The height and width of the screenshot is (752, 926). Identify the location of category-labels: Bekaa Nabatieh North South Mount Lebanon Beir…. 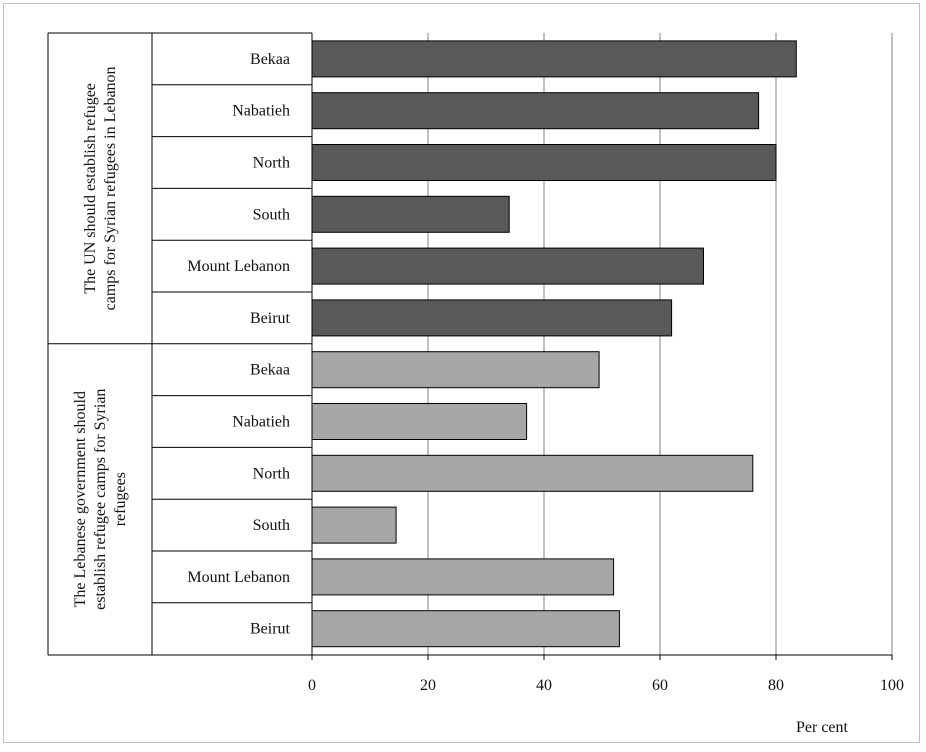
(238, 344).